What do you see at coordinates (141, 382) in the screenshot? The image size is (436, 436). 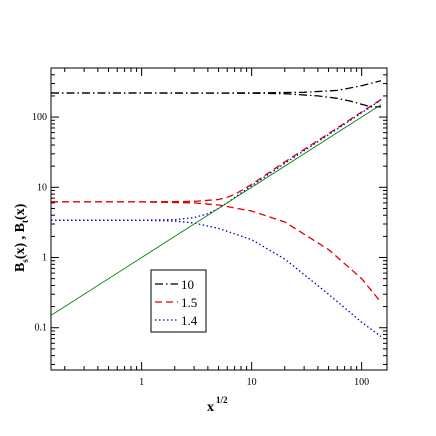 I see `x-tick-label: 1` at bounding box center [141, 382].